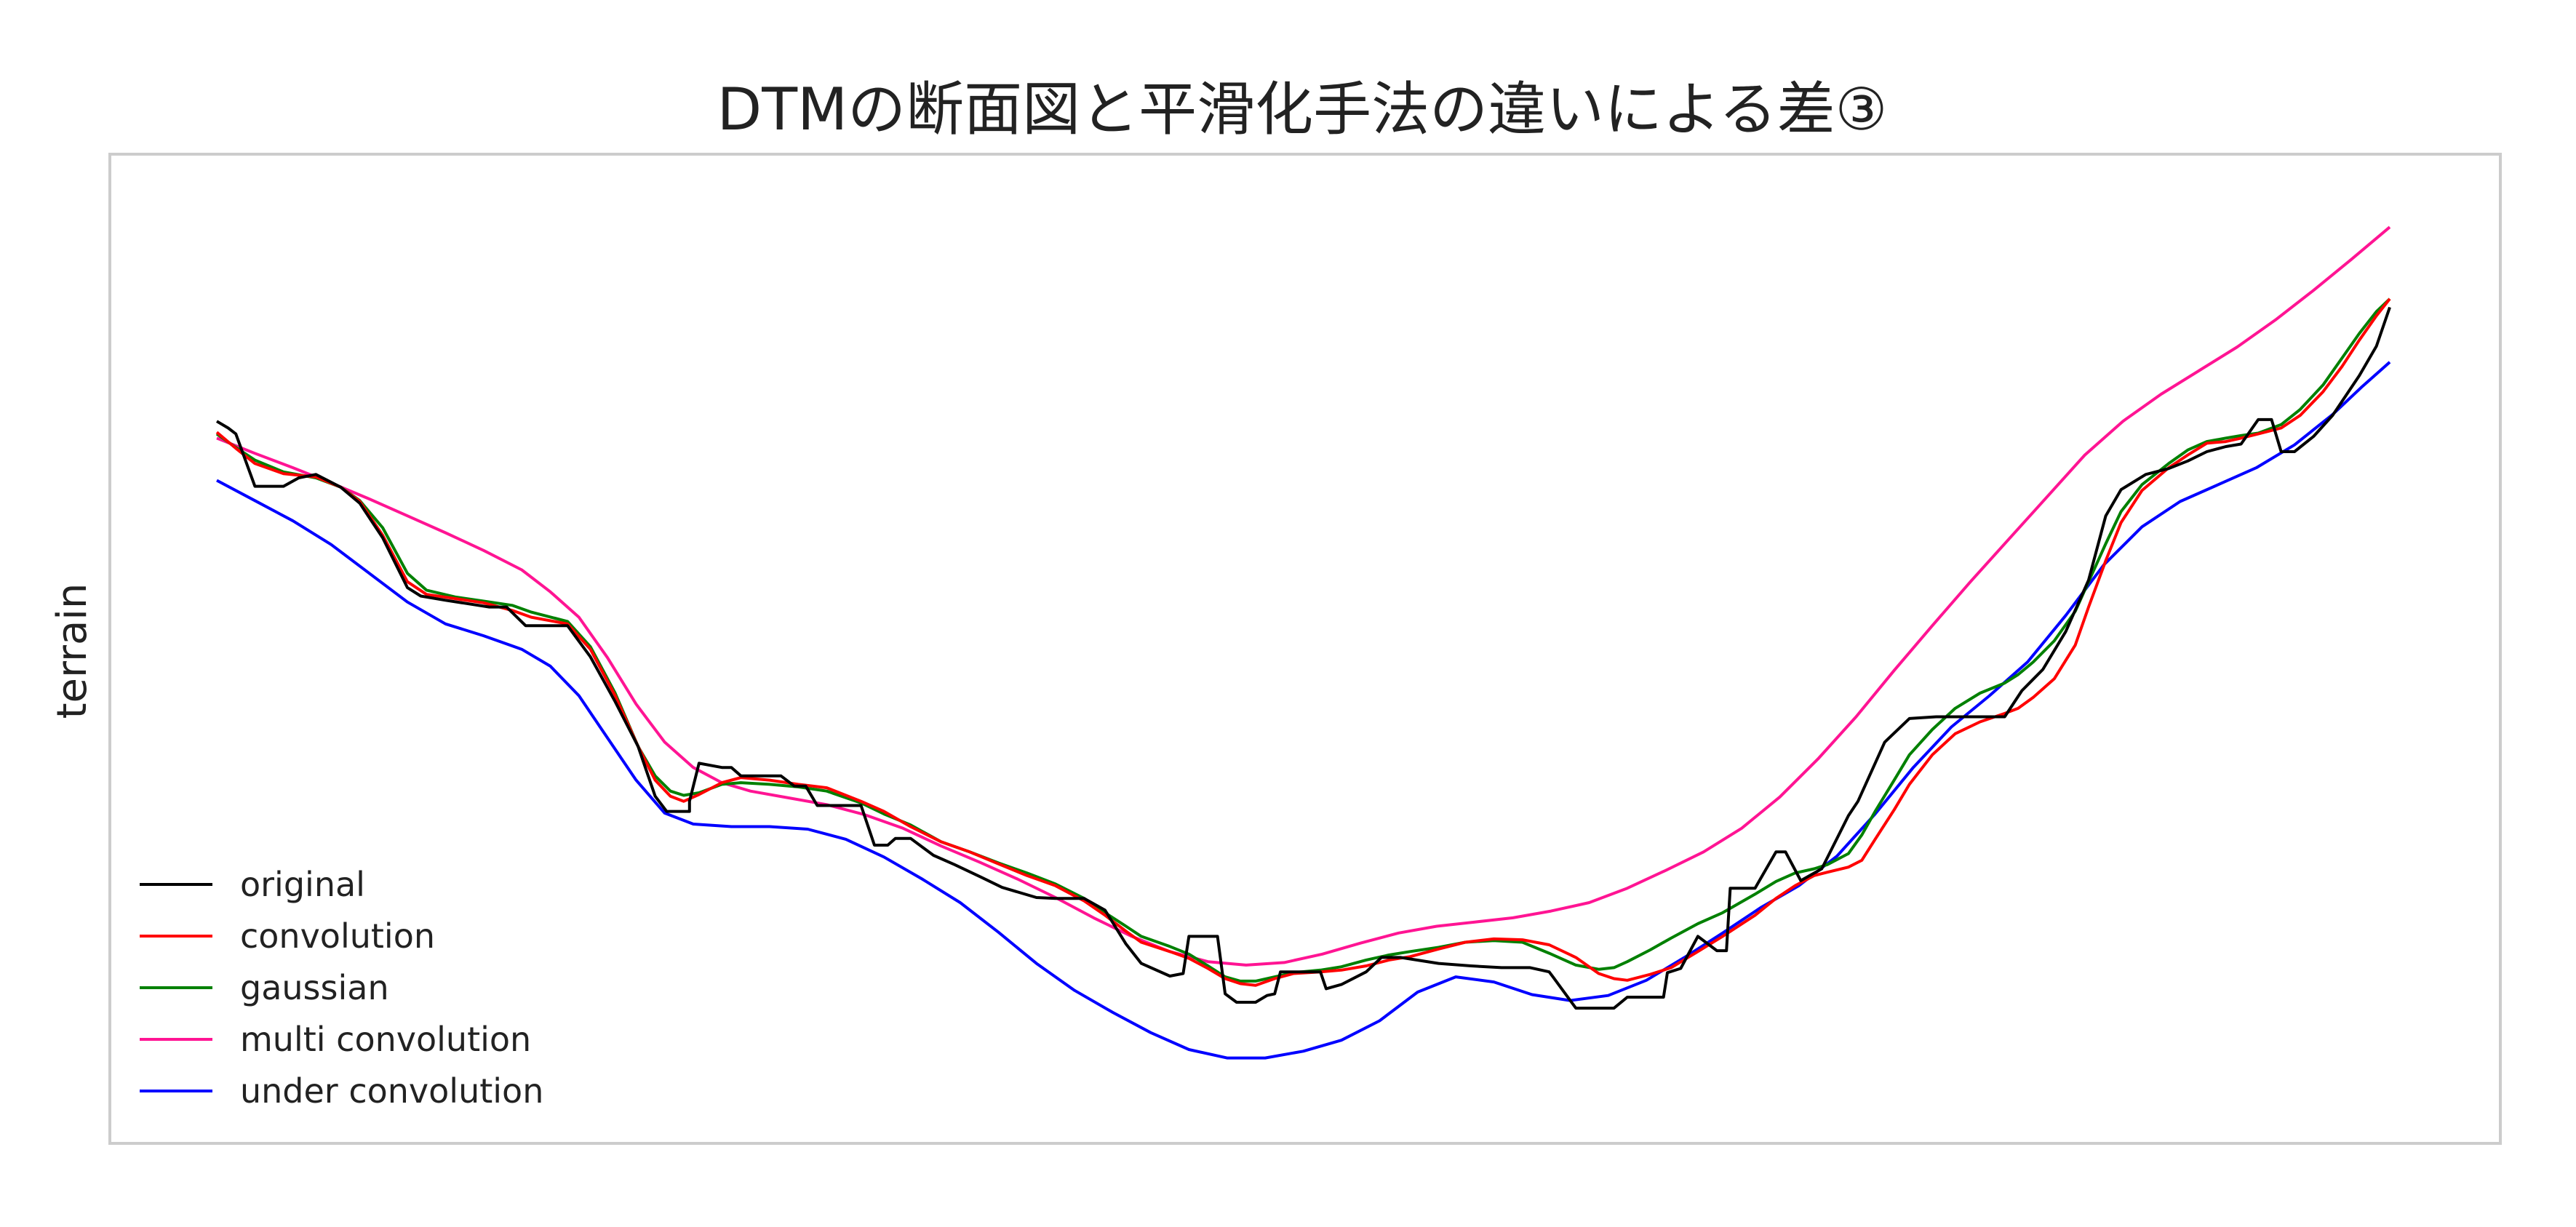 This screenshot has width=2576, height=1227. What do you see at coordinates (314, 987) in the screenshot?
I see `legend-label-gaussian: gaussian` at bounding box center [314, 987].